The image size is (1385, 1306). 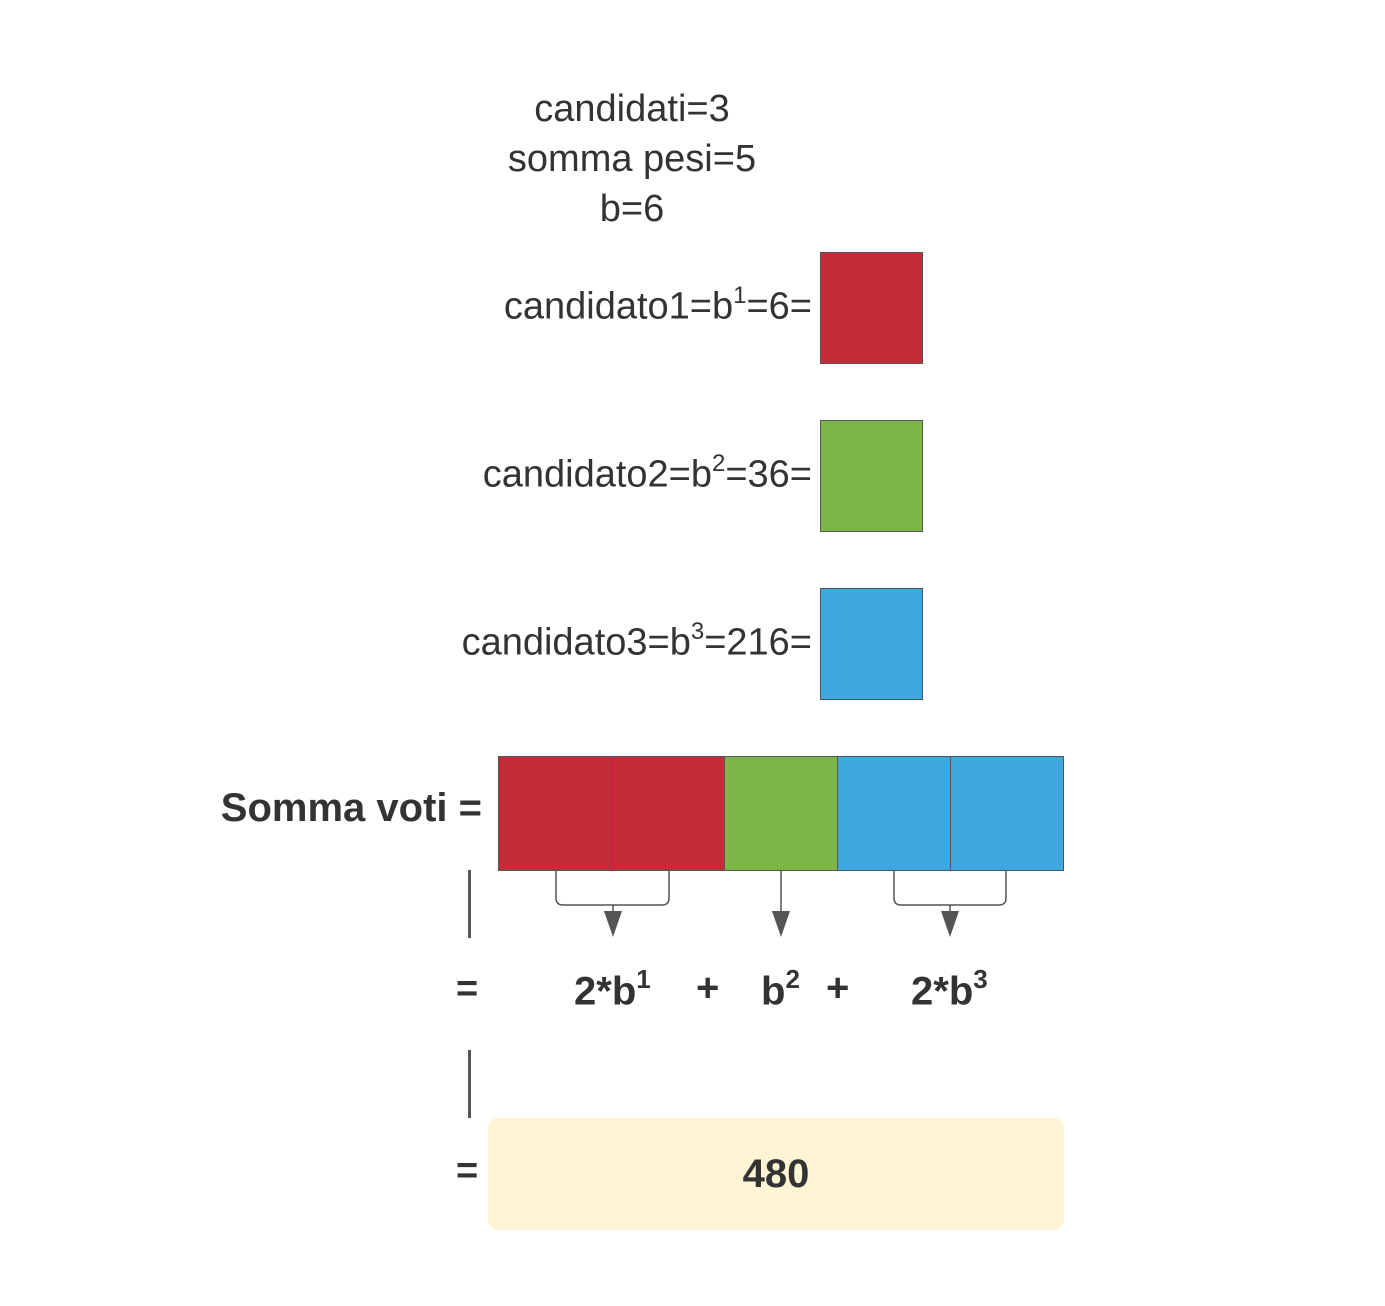 I want to click on bracket-red, so click(x=612, y=891).